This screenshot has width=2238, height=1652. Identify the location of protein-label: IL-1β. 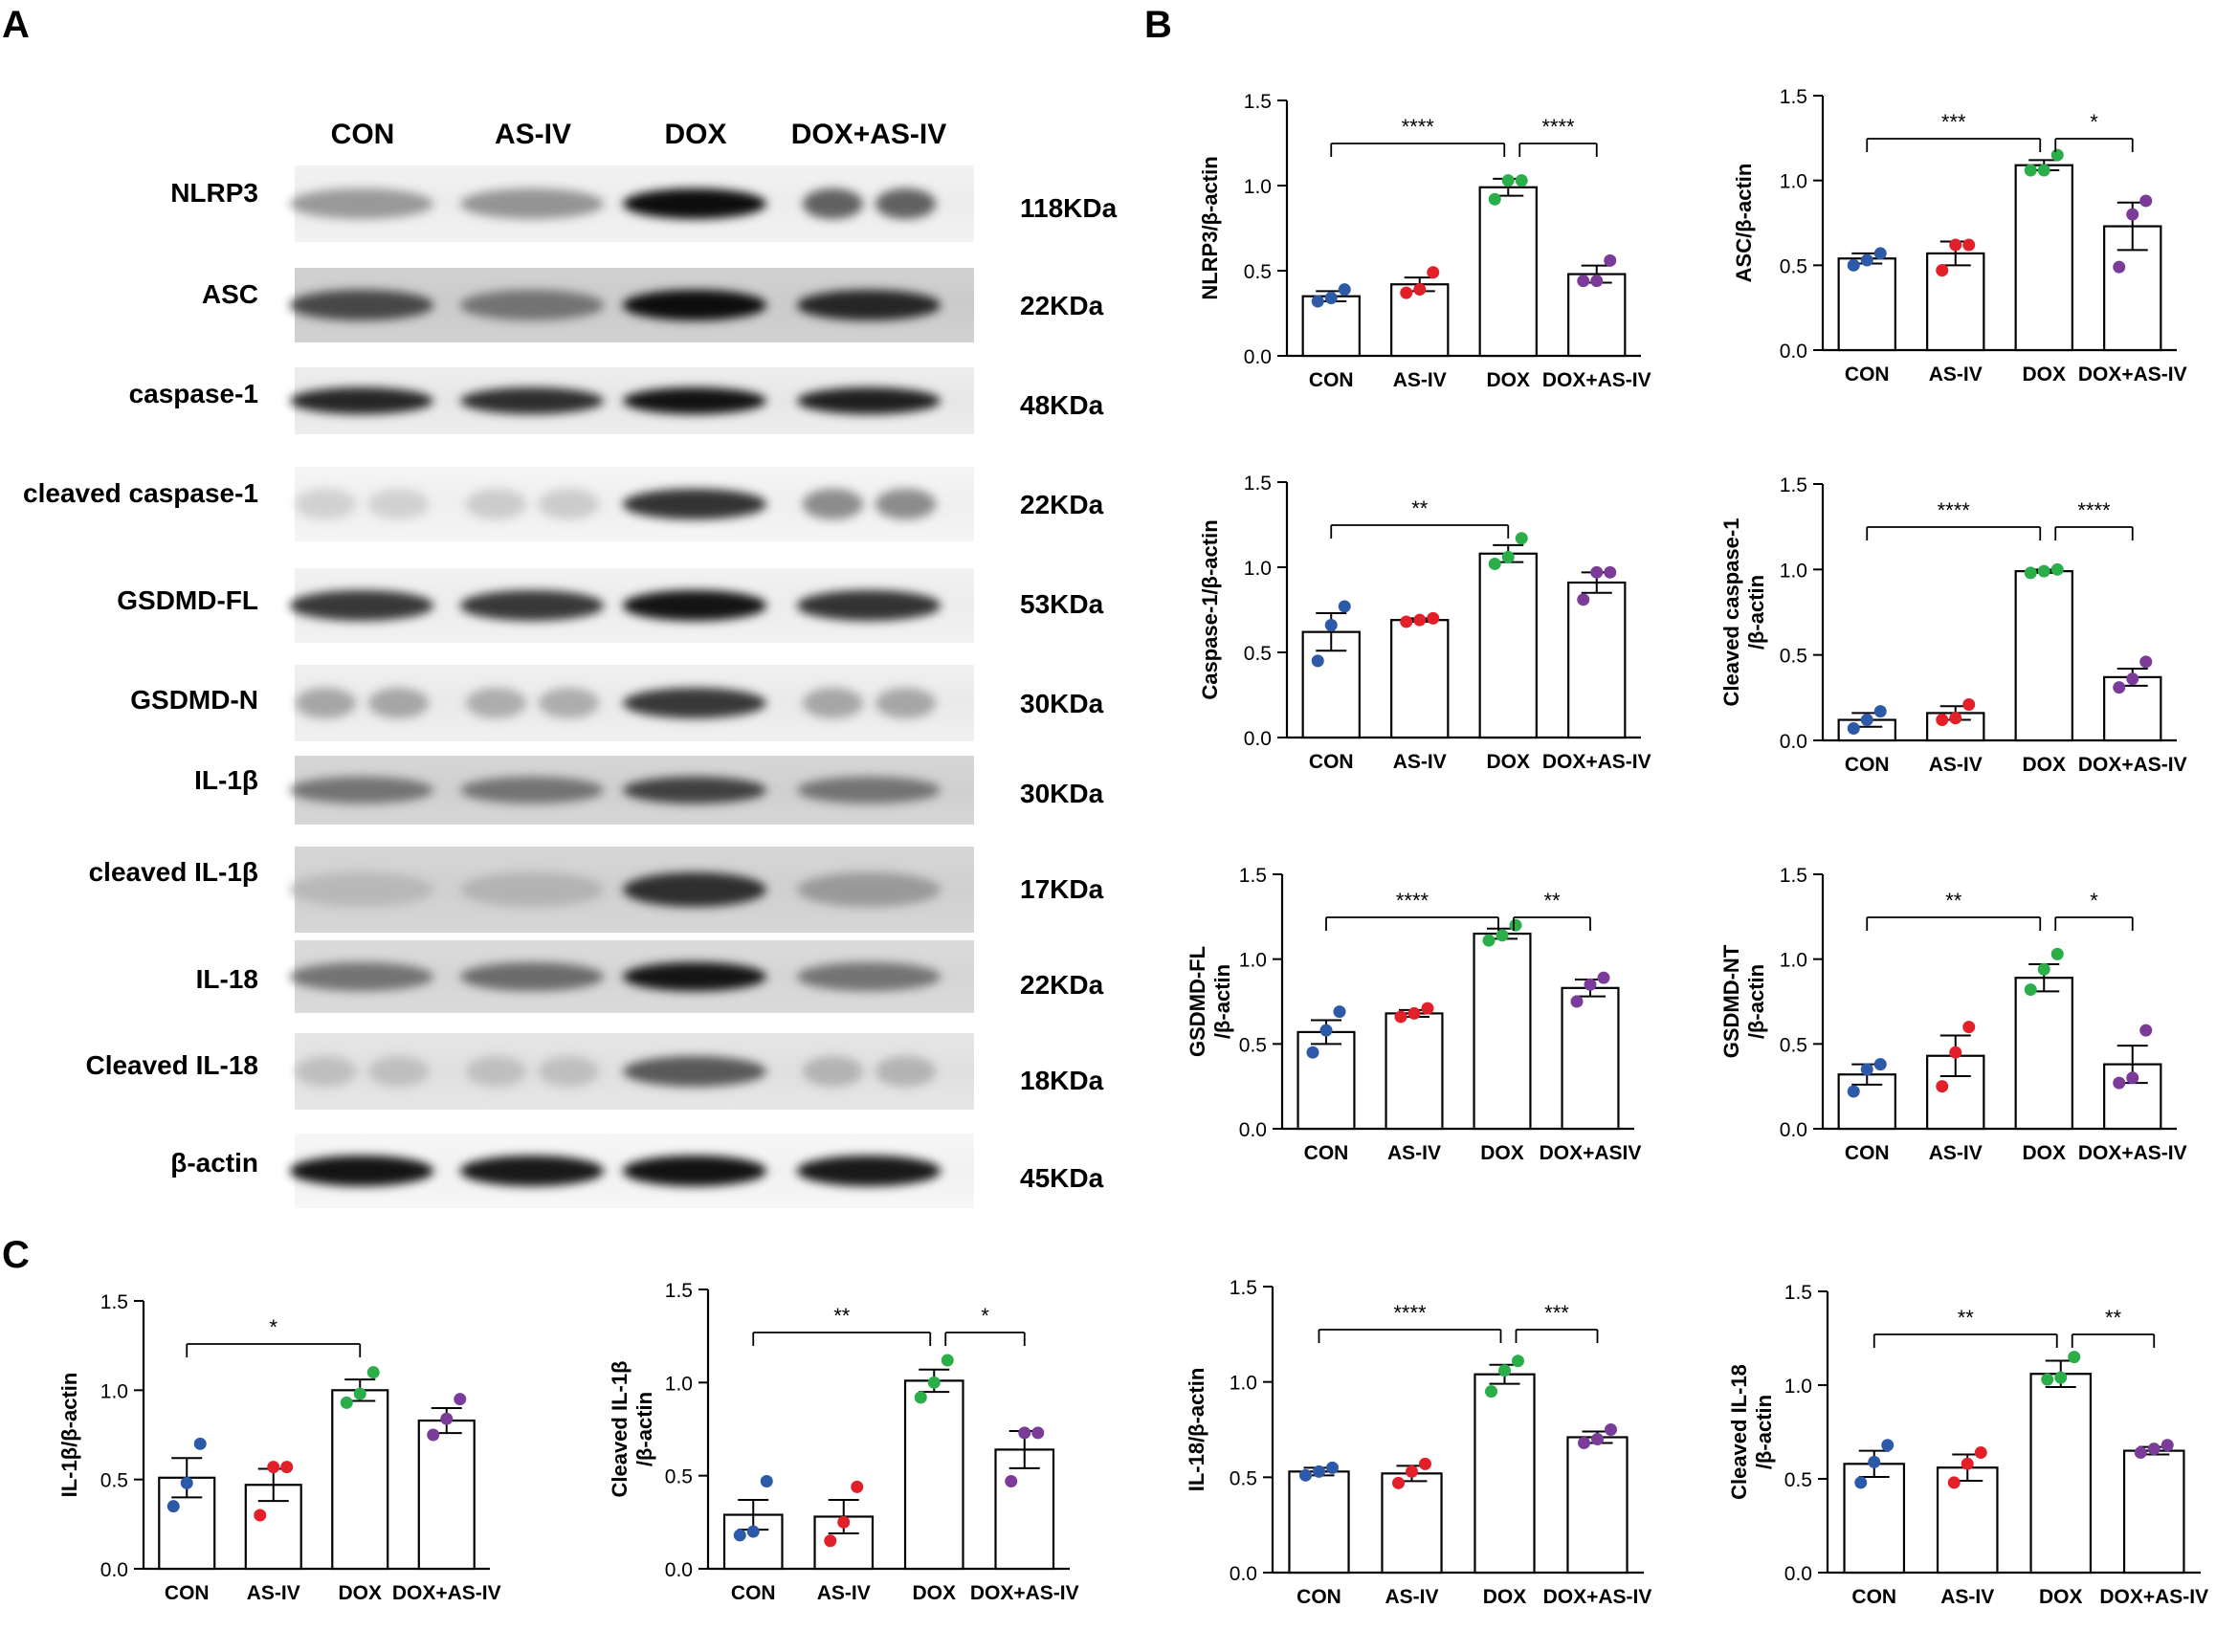
(226, 780).